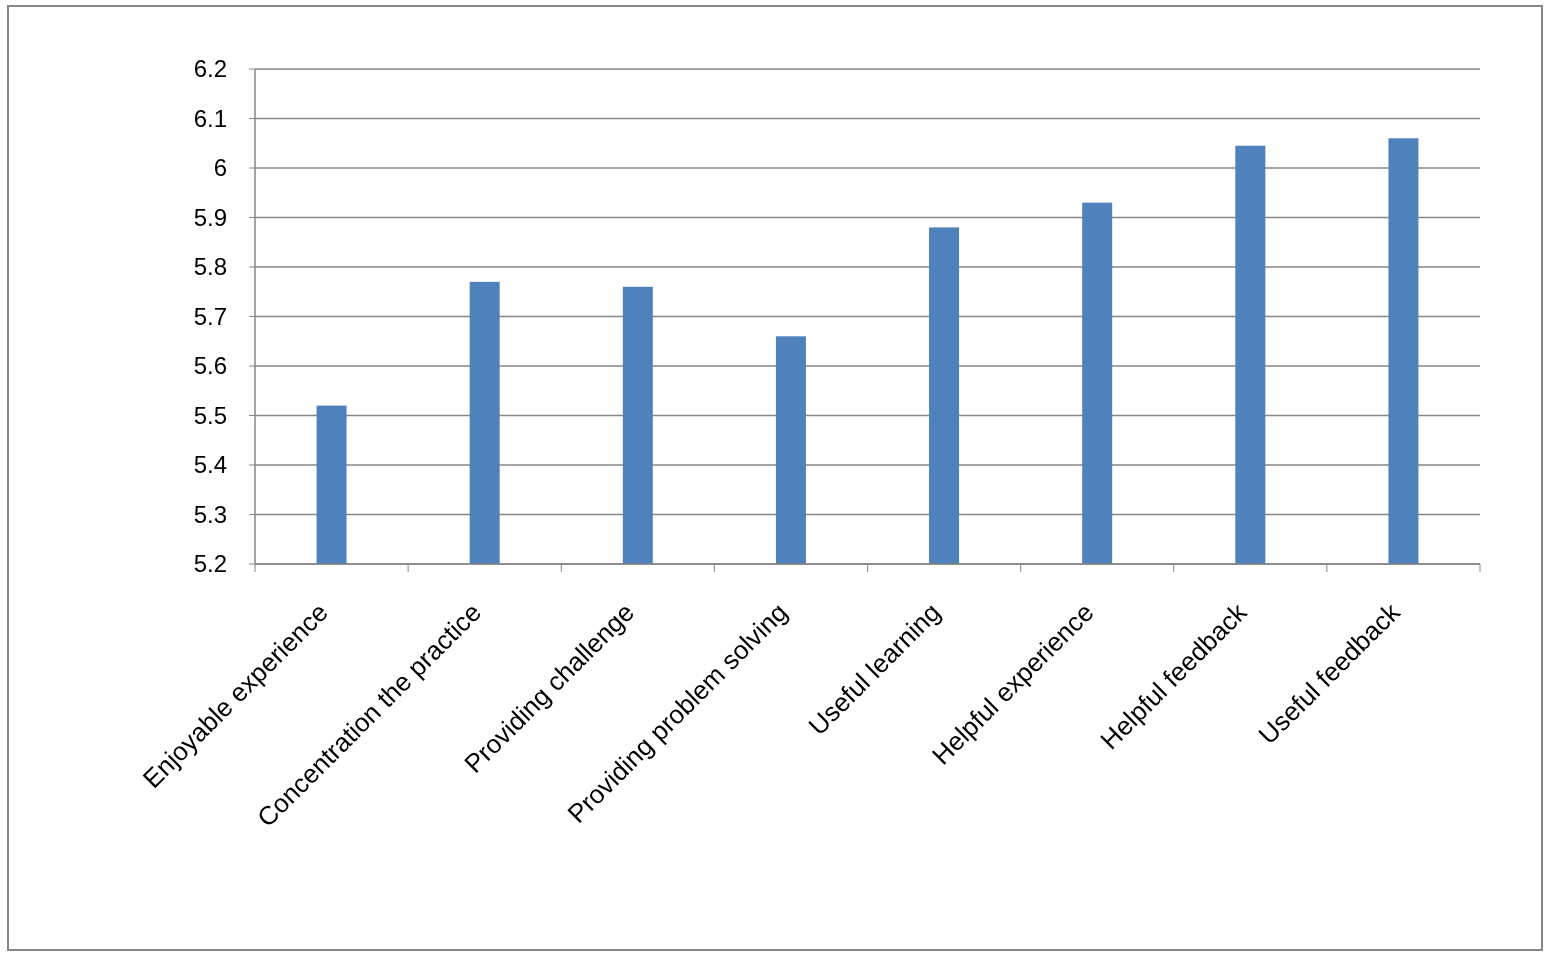 The height and width of the screenshot is (955, 1548). What do you see at coordinates (210, 118) in the screenshot?
I see `y-tick-label: 6.1` at bounding box center [210, 118].